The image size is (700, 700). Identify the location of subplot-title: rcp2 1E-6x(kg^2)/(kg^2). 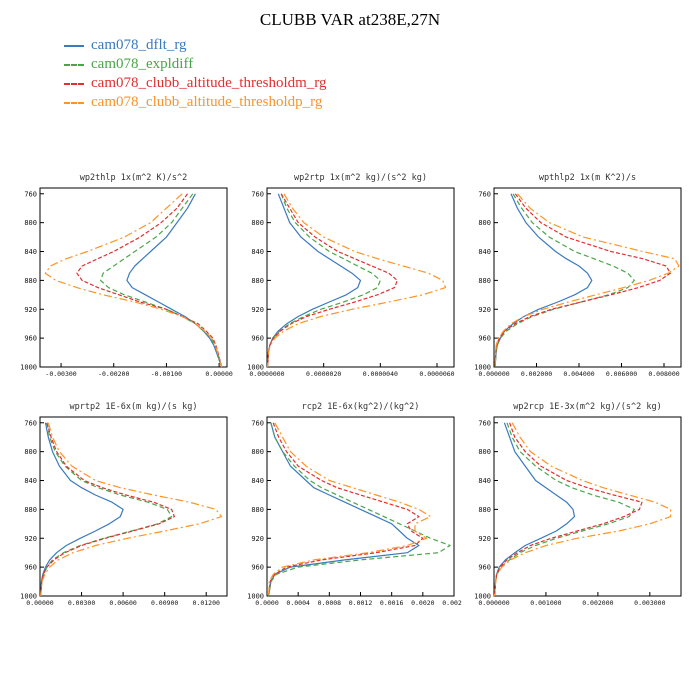
(361, 407).